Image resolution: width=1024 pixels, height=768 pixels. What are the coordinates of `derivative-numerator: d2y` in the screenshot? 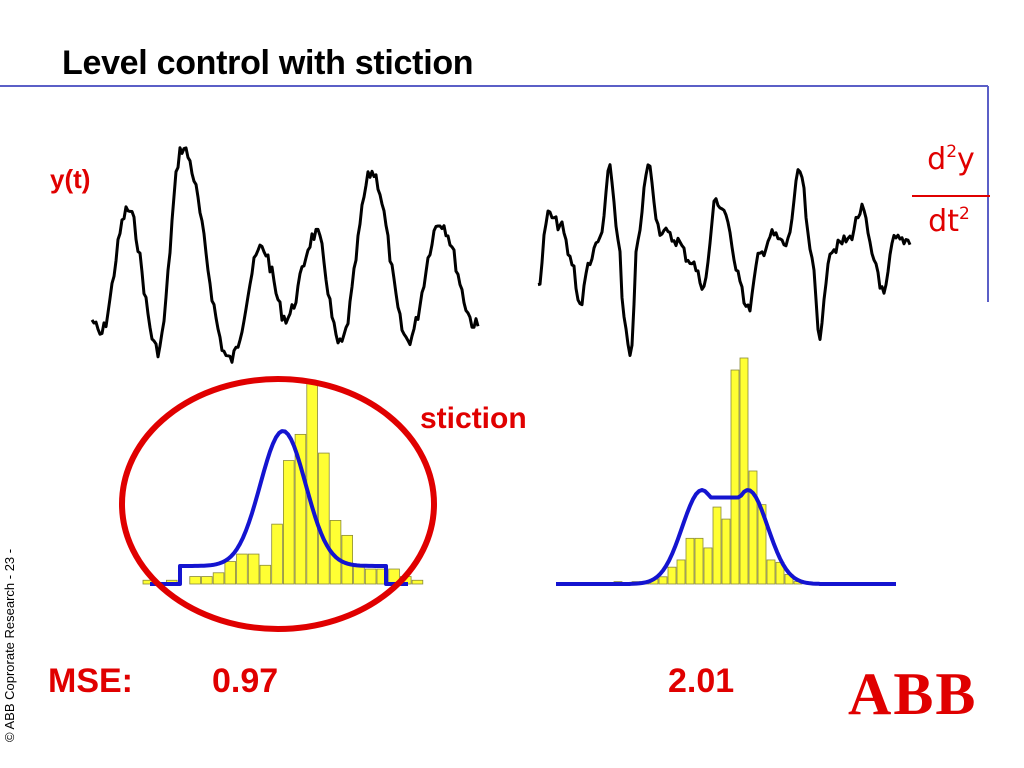 It's located at (951, 159).